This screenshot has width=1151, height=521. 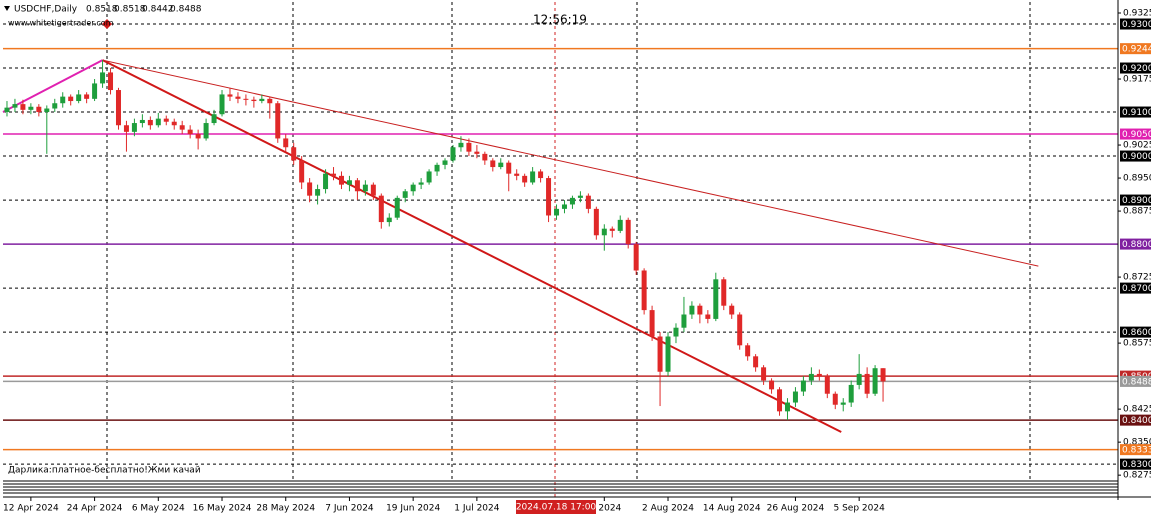 What do you see at coordinates (1137, 344) in the screenshot?
I see `y-tick-label: 0.8575` at bounding box center [1137, 344].